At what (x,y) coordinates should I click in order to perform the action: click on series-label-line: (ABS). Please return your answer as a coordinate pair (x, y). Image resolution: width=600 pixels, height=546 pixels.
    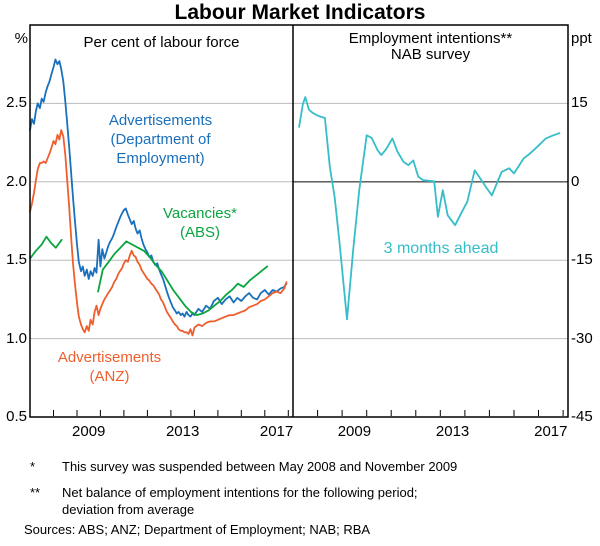
    Looking at the image, I should click on (199, 232).